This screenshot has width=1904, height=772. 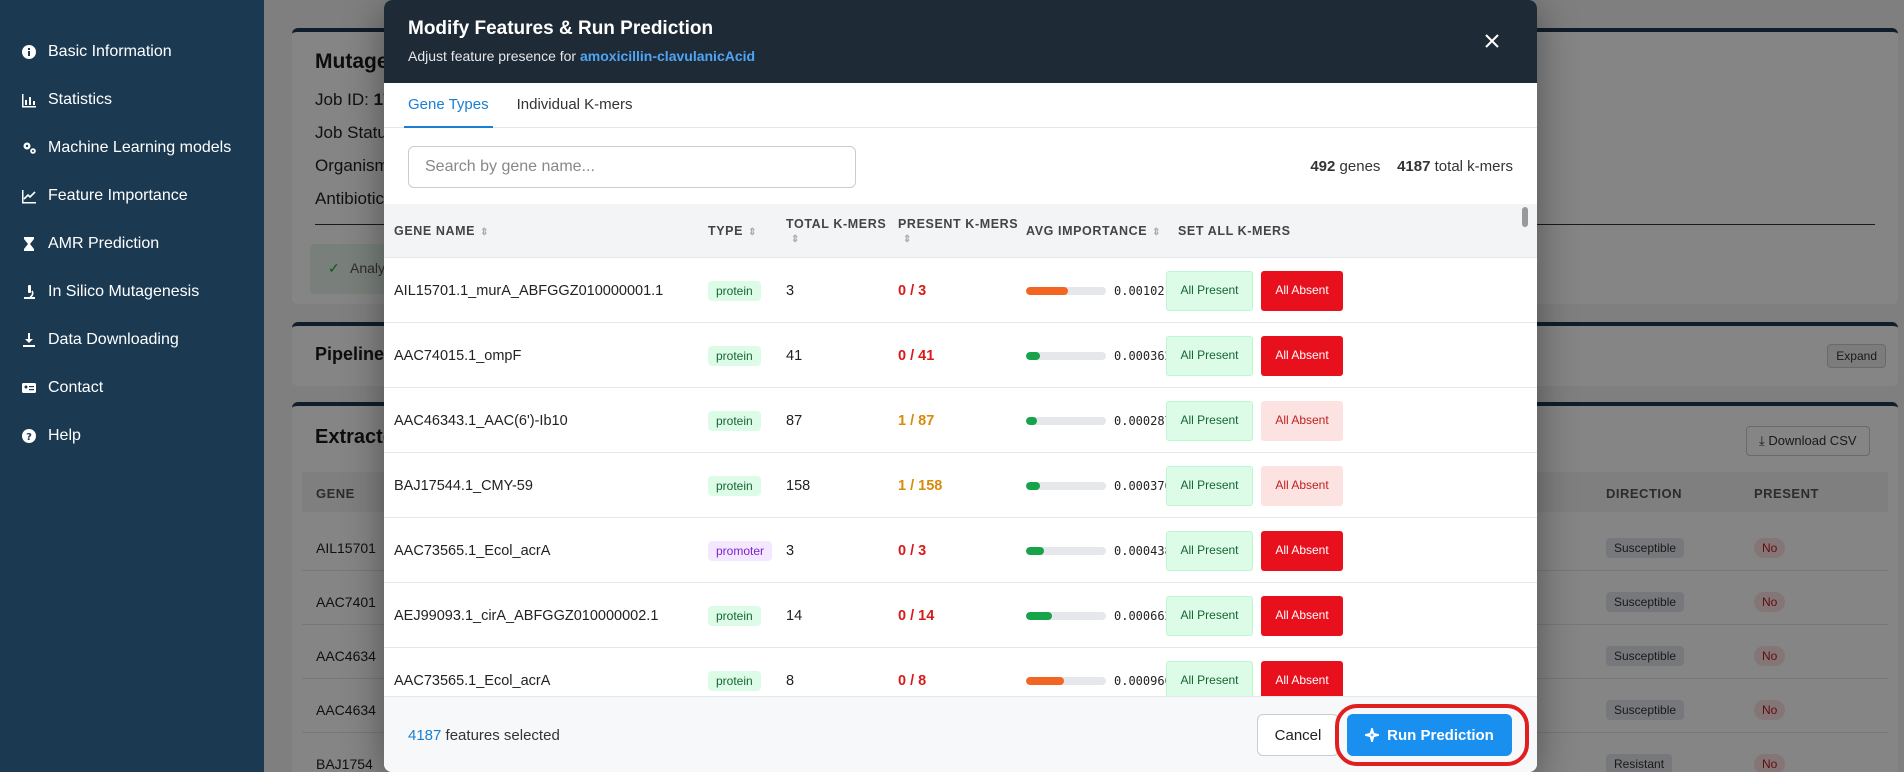 What do you see at coordinates (1411, 166) in the screenshot?
I see `feature-counts: 492 genes 4187 total k-mers` at bounding box center [1411, 166].